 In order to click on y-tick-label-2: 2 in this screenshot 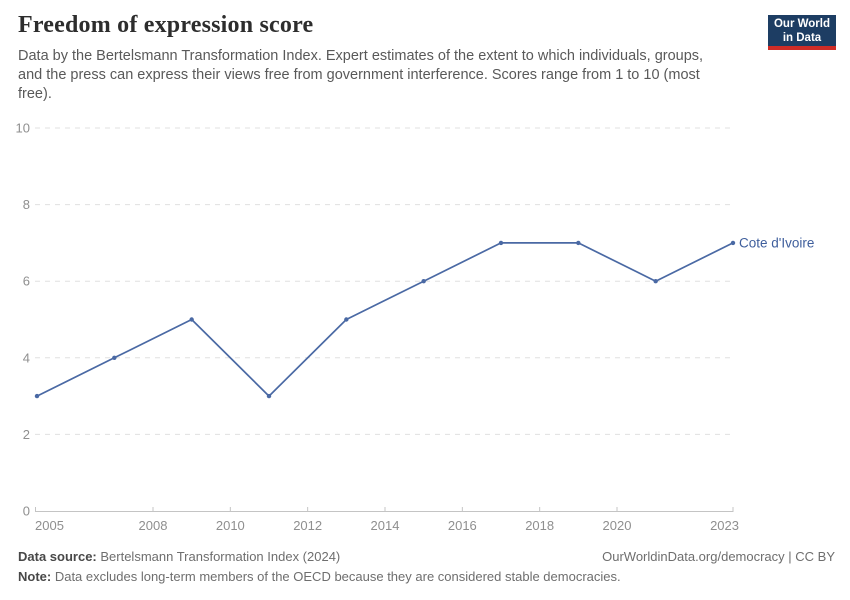, I will do `click(26, 434)`.